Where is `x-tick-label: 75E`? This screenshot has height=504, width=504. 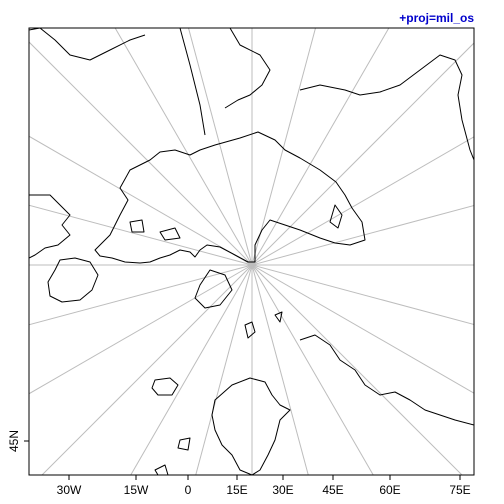
x-tick-label: 75E is located at coordinates (459, 490).